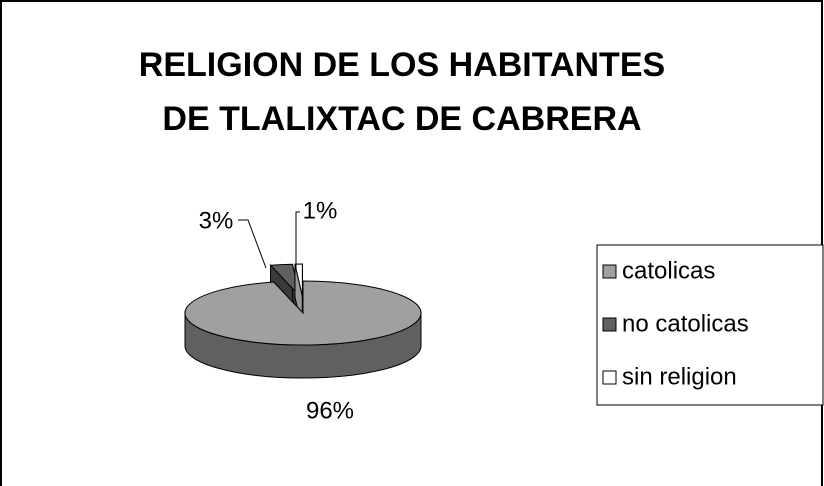  What do you see at coordinates (216, 220) in the screenshot?
I see `data-label: 3%` at bounding box center [216, 220].